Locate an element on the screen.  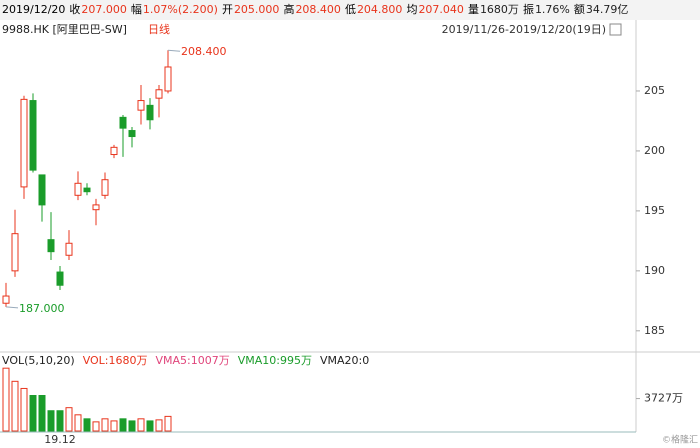
info-value: 1.76% is located at coordinates (552, 9).